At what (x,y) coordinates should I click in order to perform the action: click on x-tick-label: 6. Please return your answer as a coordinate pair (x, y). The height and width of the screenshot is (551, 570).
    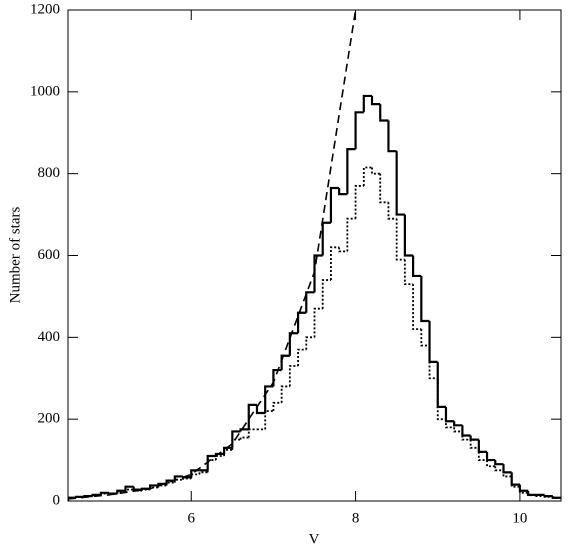
    Looking at the image, I should click on (192, 518).